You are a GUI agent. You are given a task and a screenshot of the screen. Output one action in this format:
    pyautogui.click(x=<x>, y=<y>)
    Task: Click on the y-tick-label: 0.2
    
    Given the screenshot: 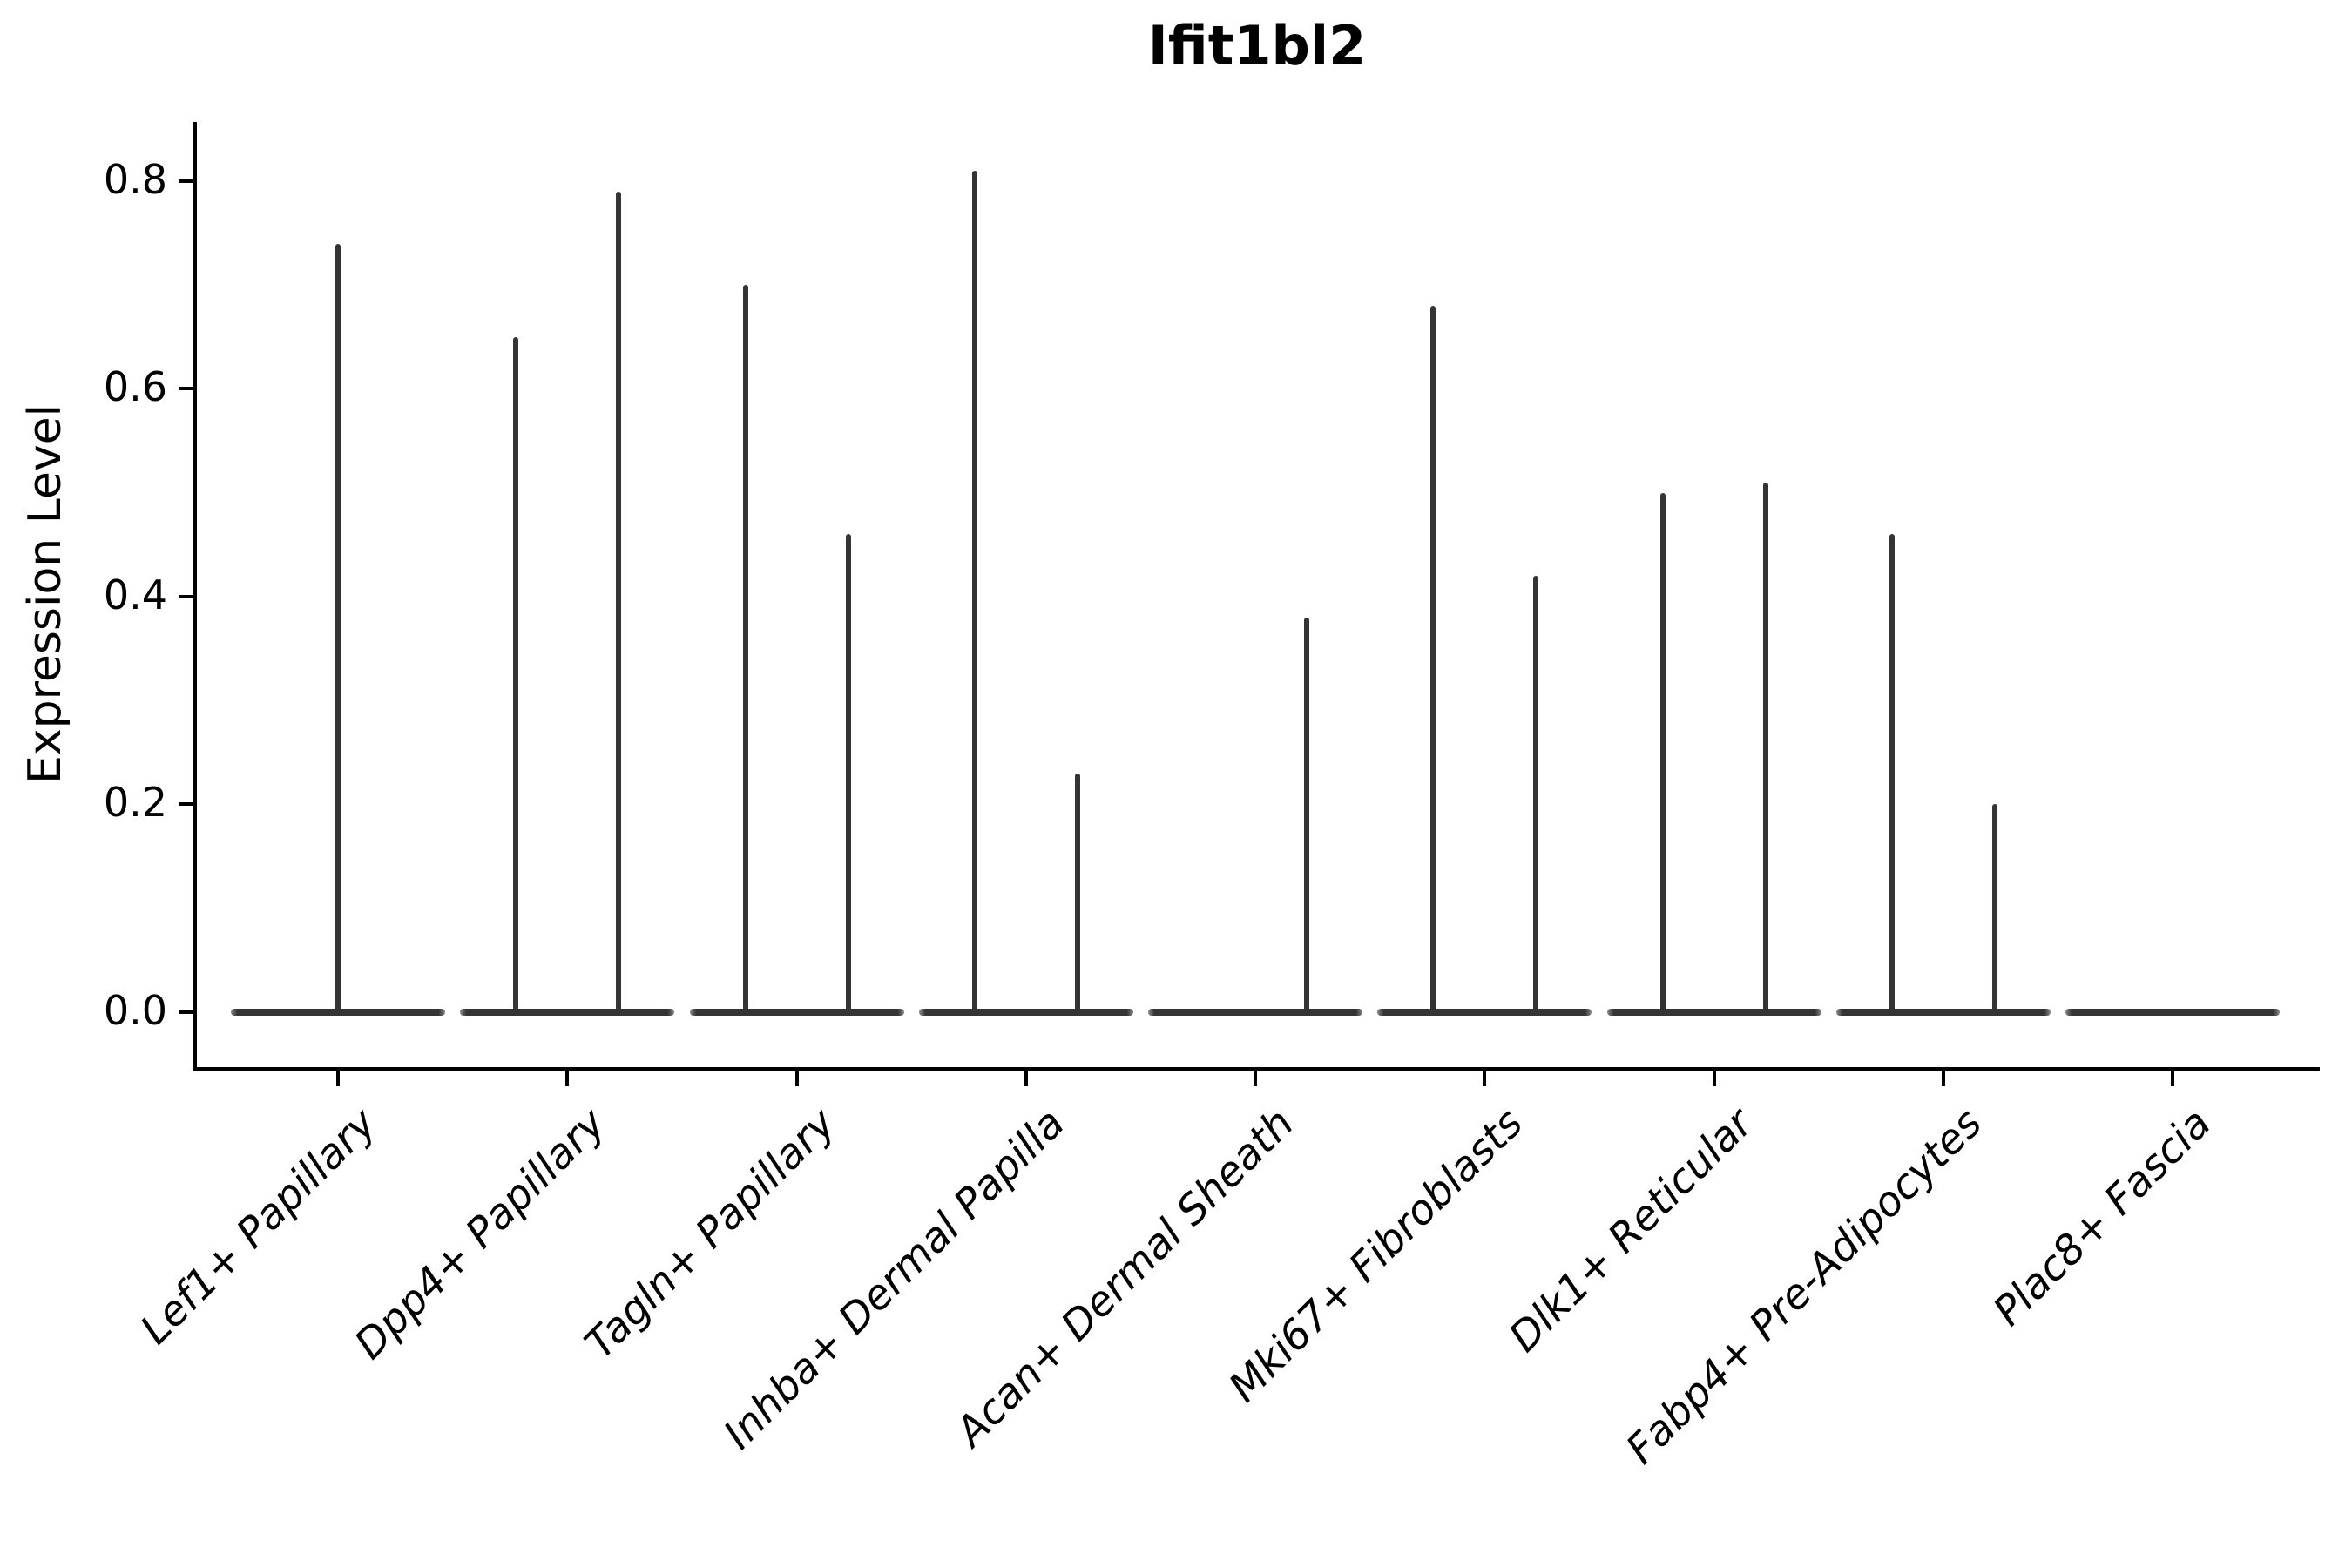 What is the action you would take?
    pyautogui.click(x=135, y=803)
    